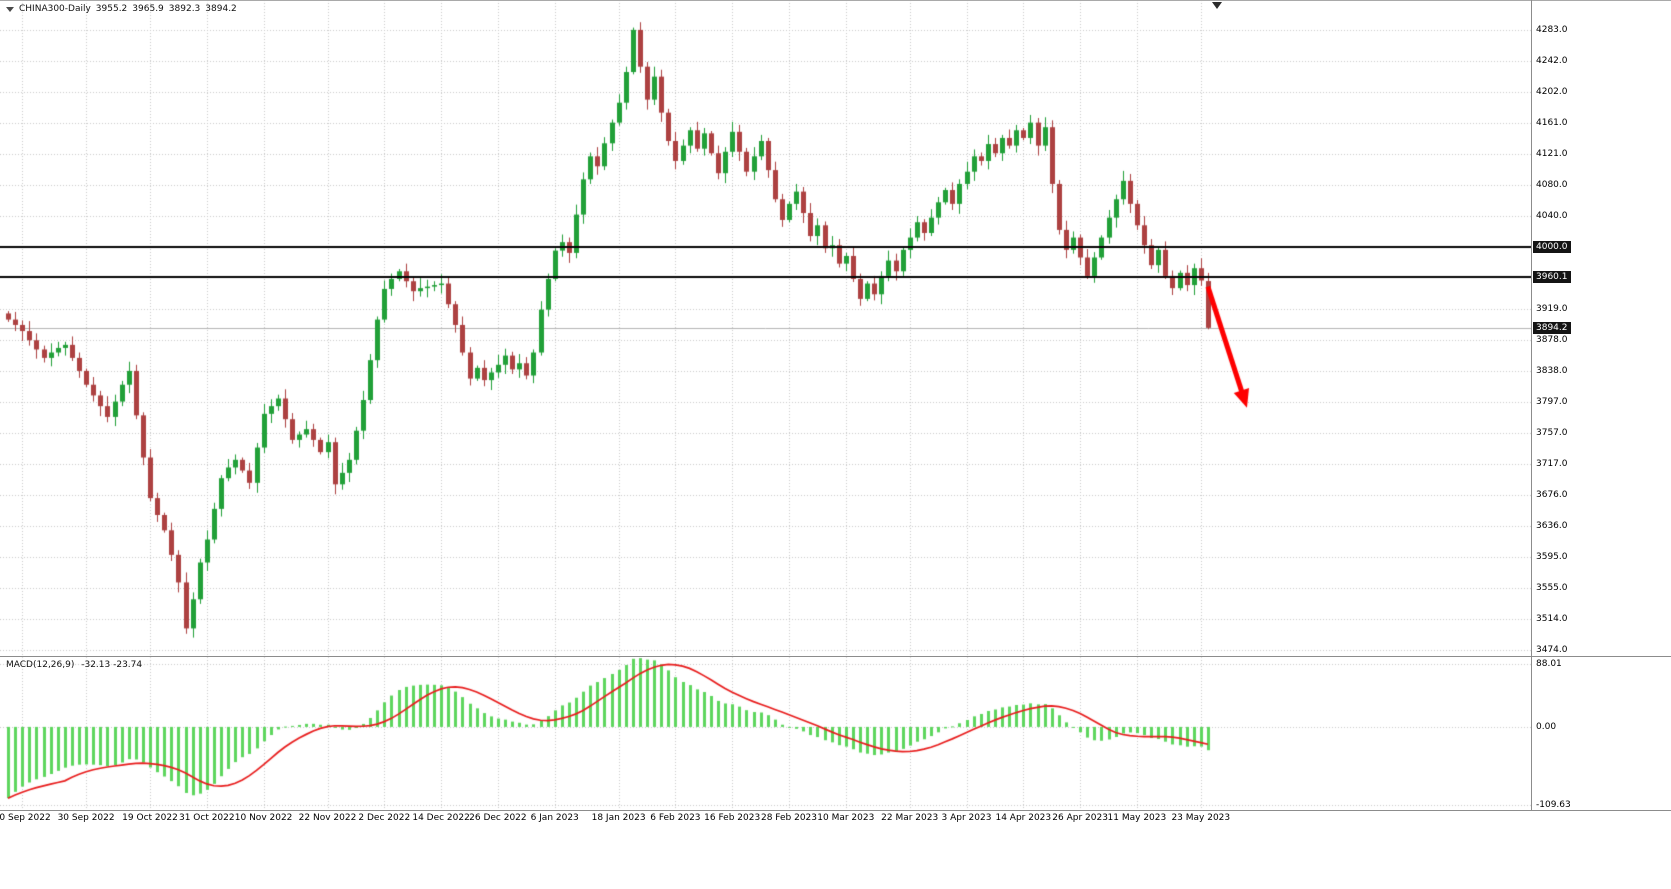 This screenshot has width=1671, height=889. Describe the element at coordinates (966, 818) in the screenshot. I see `time-axis-label: 3 Apr 2023` at that location.